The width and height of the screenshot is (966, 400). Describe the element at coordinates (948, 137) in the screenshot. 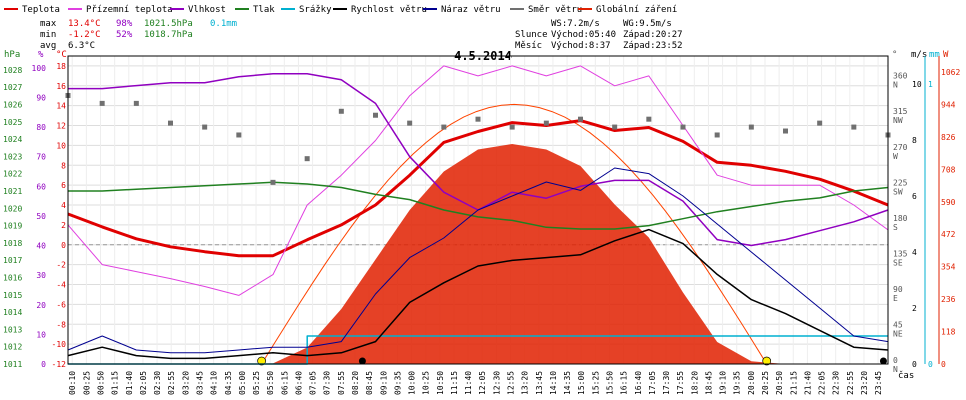

I see `radiation-tick-label: 826` at that location.